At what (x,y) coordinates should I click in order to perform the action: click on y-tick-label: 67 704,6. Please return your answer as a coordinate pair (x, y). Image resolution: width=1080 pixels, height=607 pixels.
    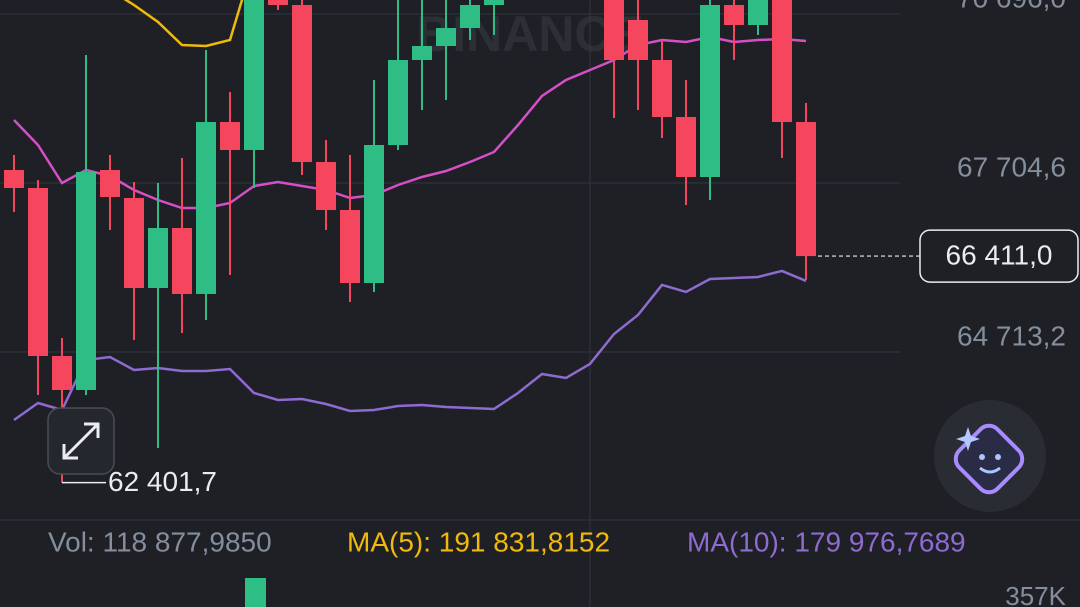
    Looking at the image, I should click on (1011, 166).